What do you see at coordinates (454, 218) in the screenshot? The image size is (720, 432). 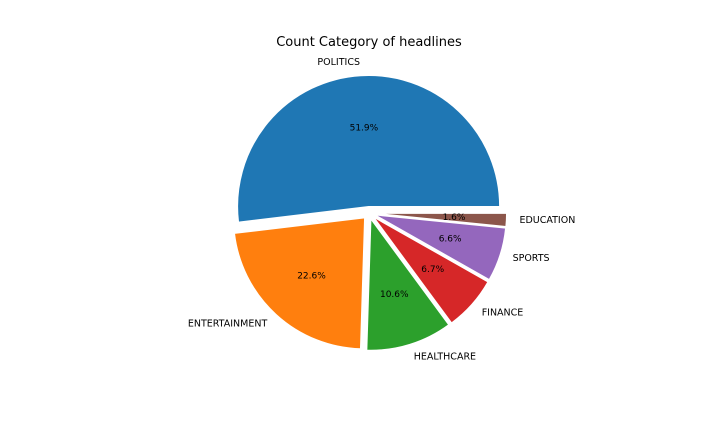 I see `pct-label-education: 1.6%` at bounding box center [454, 218].